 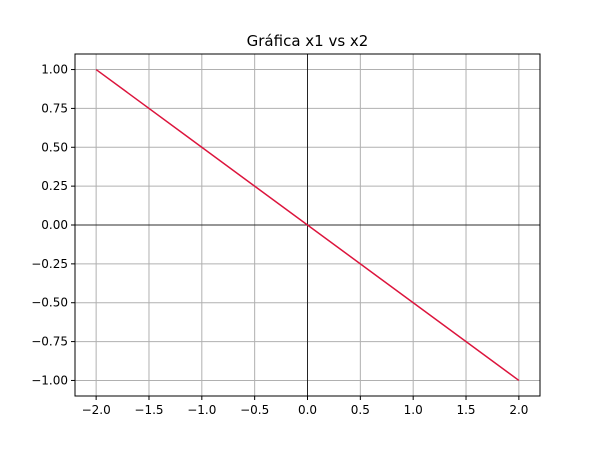 What do you see at coordinates (307, 410) in the screenshot?
I see `x-tick-label: 0.0` at bounding box center [307, 410].